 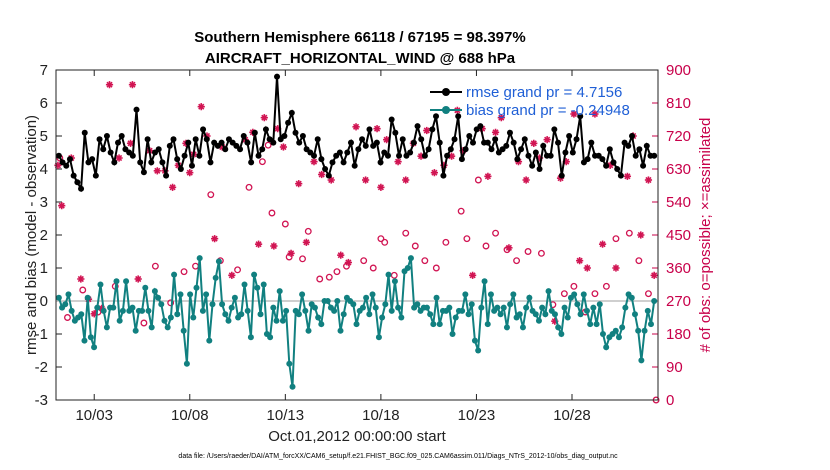 What do you see at coordinates (190, 415) in the screenshot?
I see `x-tick-label: 10/08` at bounding box center [190, 415].